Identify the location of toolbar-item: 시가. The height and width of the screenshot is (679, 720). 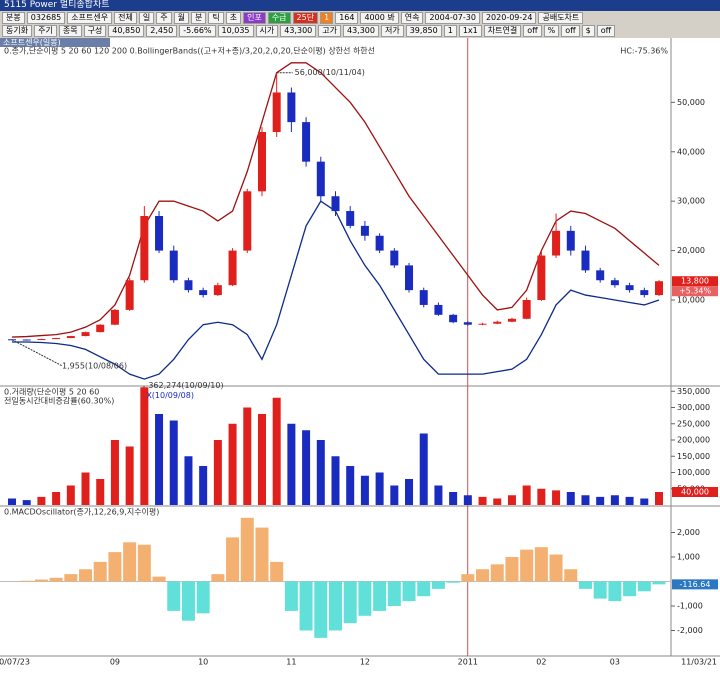
(267, 30).